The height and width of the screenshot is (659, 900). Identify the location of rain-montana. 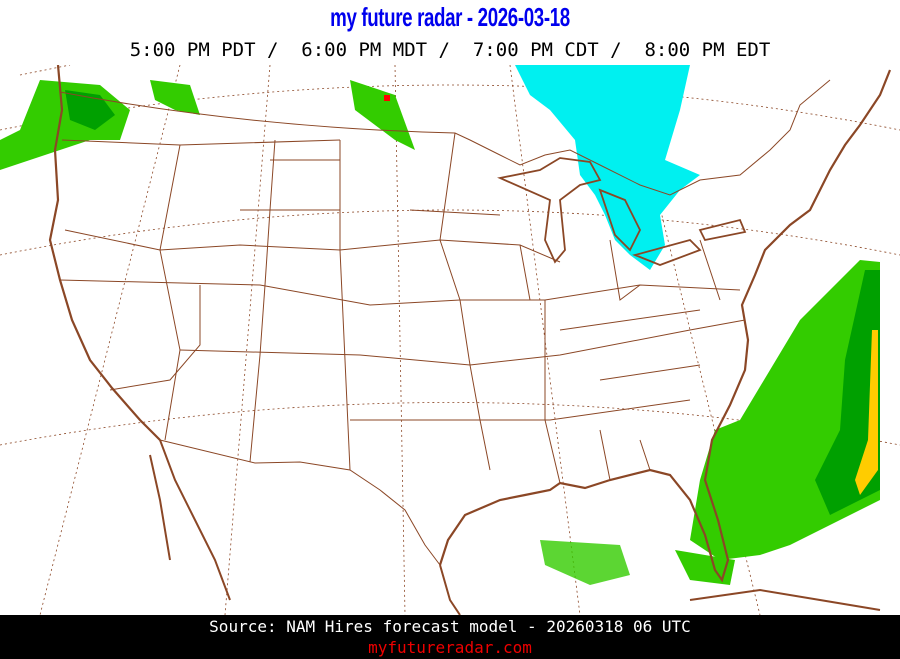
(175, 97).